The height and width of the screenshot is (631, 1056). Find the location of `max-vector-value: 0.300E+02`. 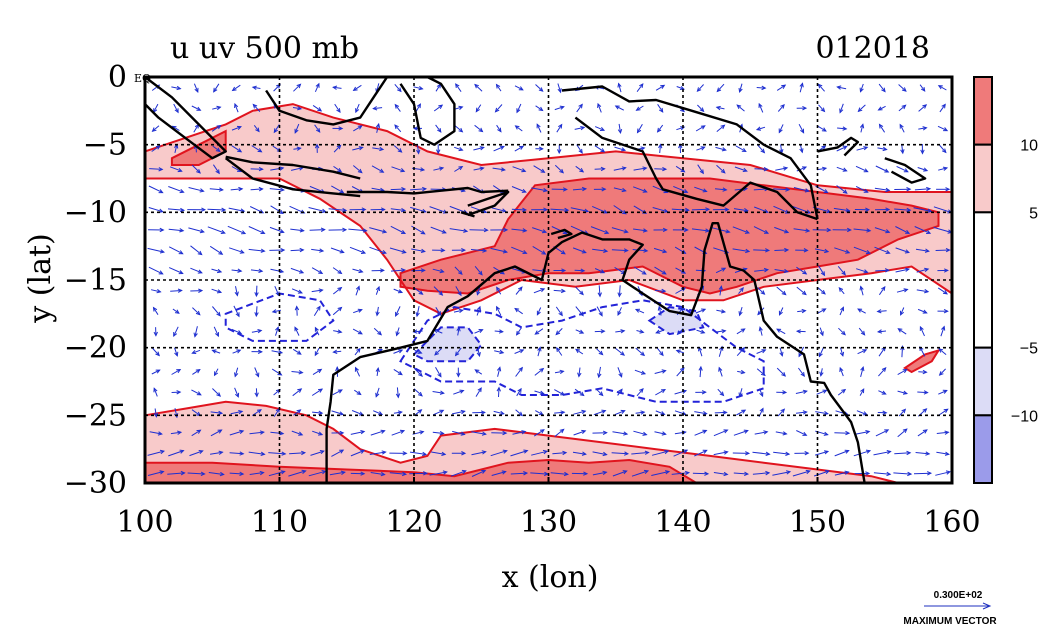

max-vector-value: 0.300E+02 is located at coordinates (958, 595).